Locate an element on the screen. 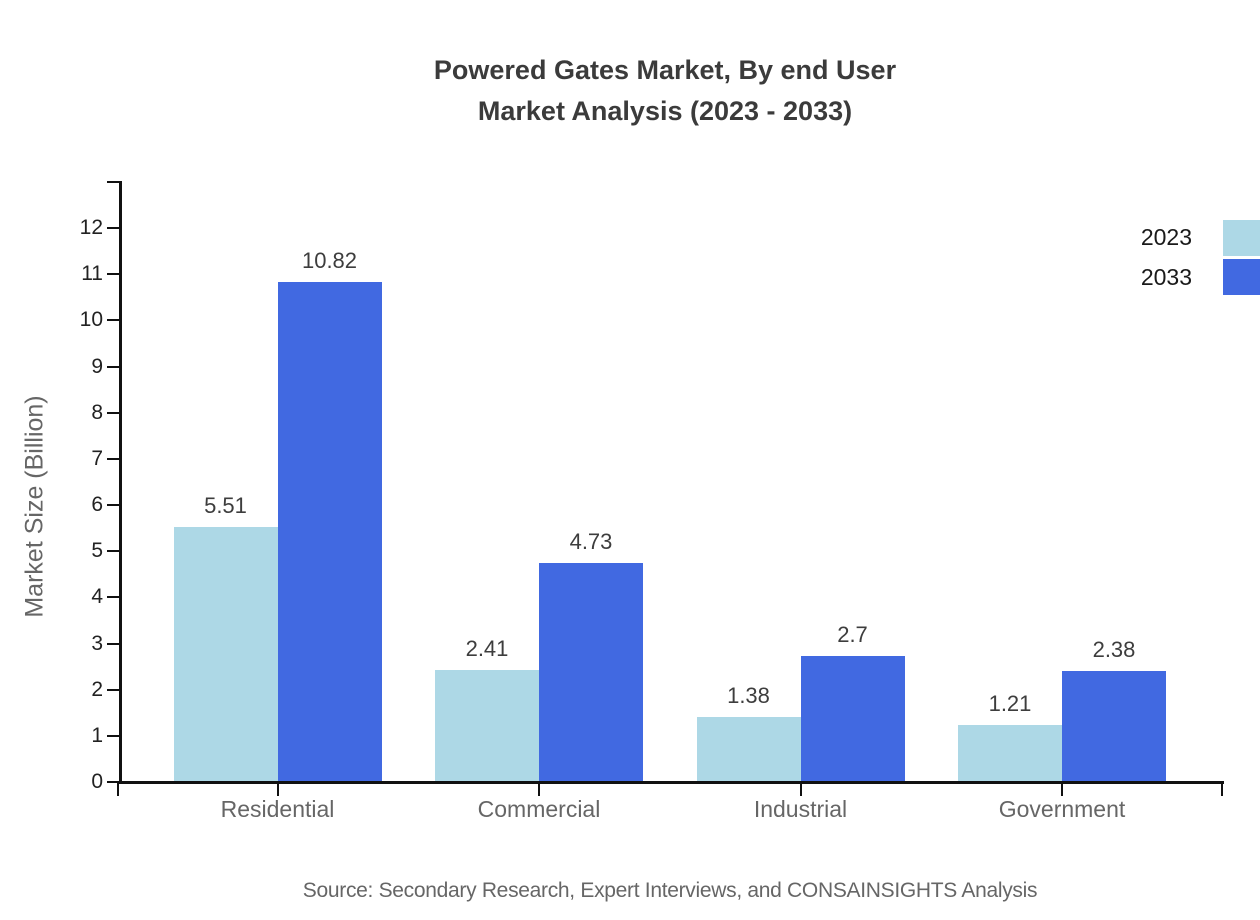  bar-value-label: 5.51 is located at coordinates (225, 505).